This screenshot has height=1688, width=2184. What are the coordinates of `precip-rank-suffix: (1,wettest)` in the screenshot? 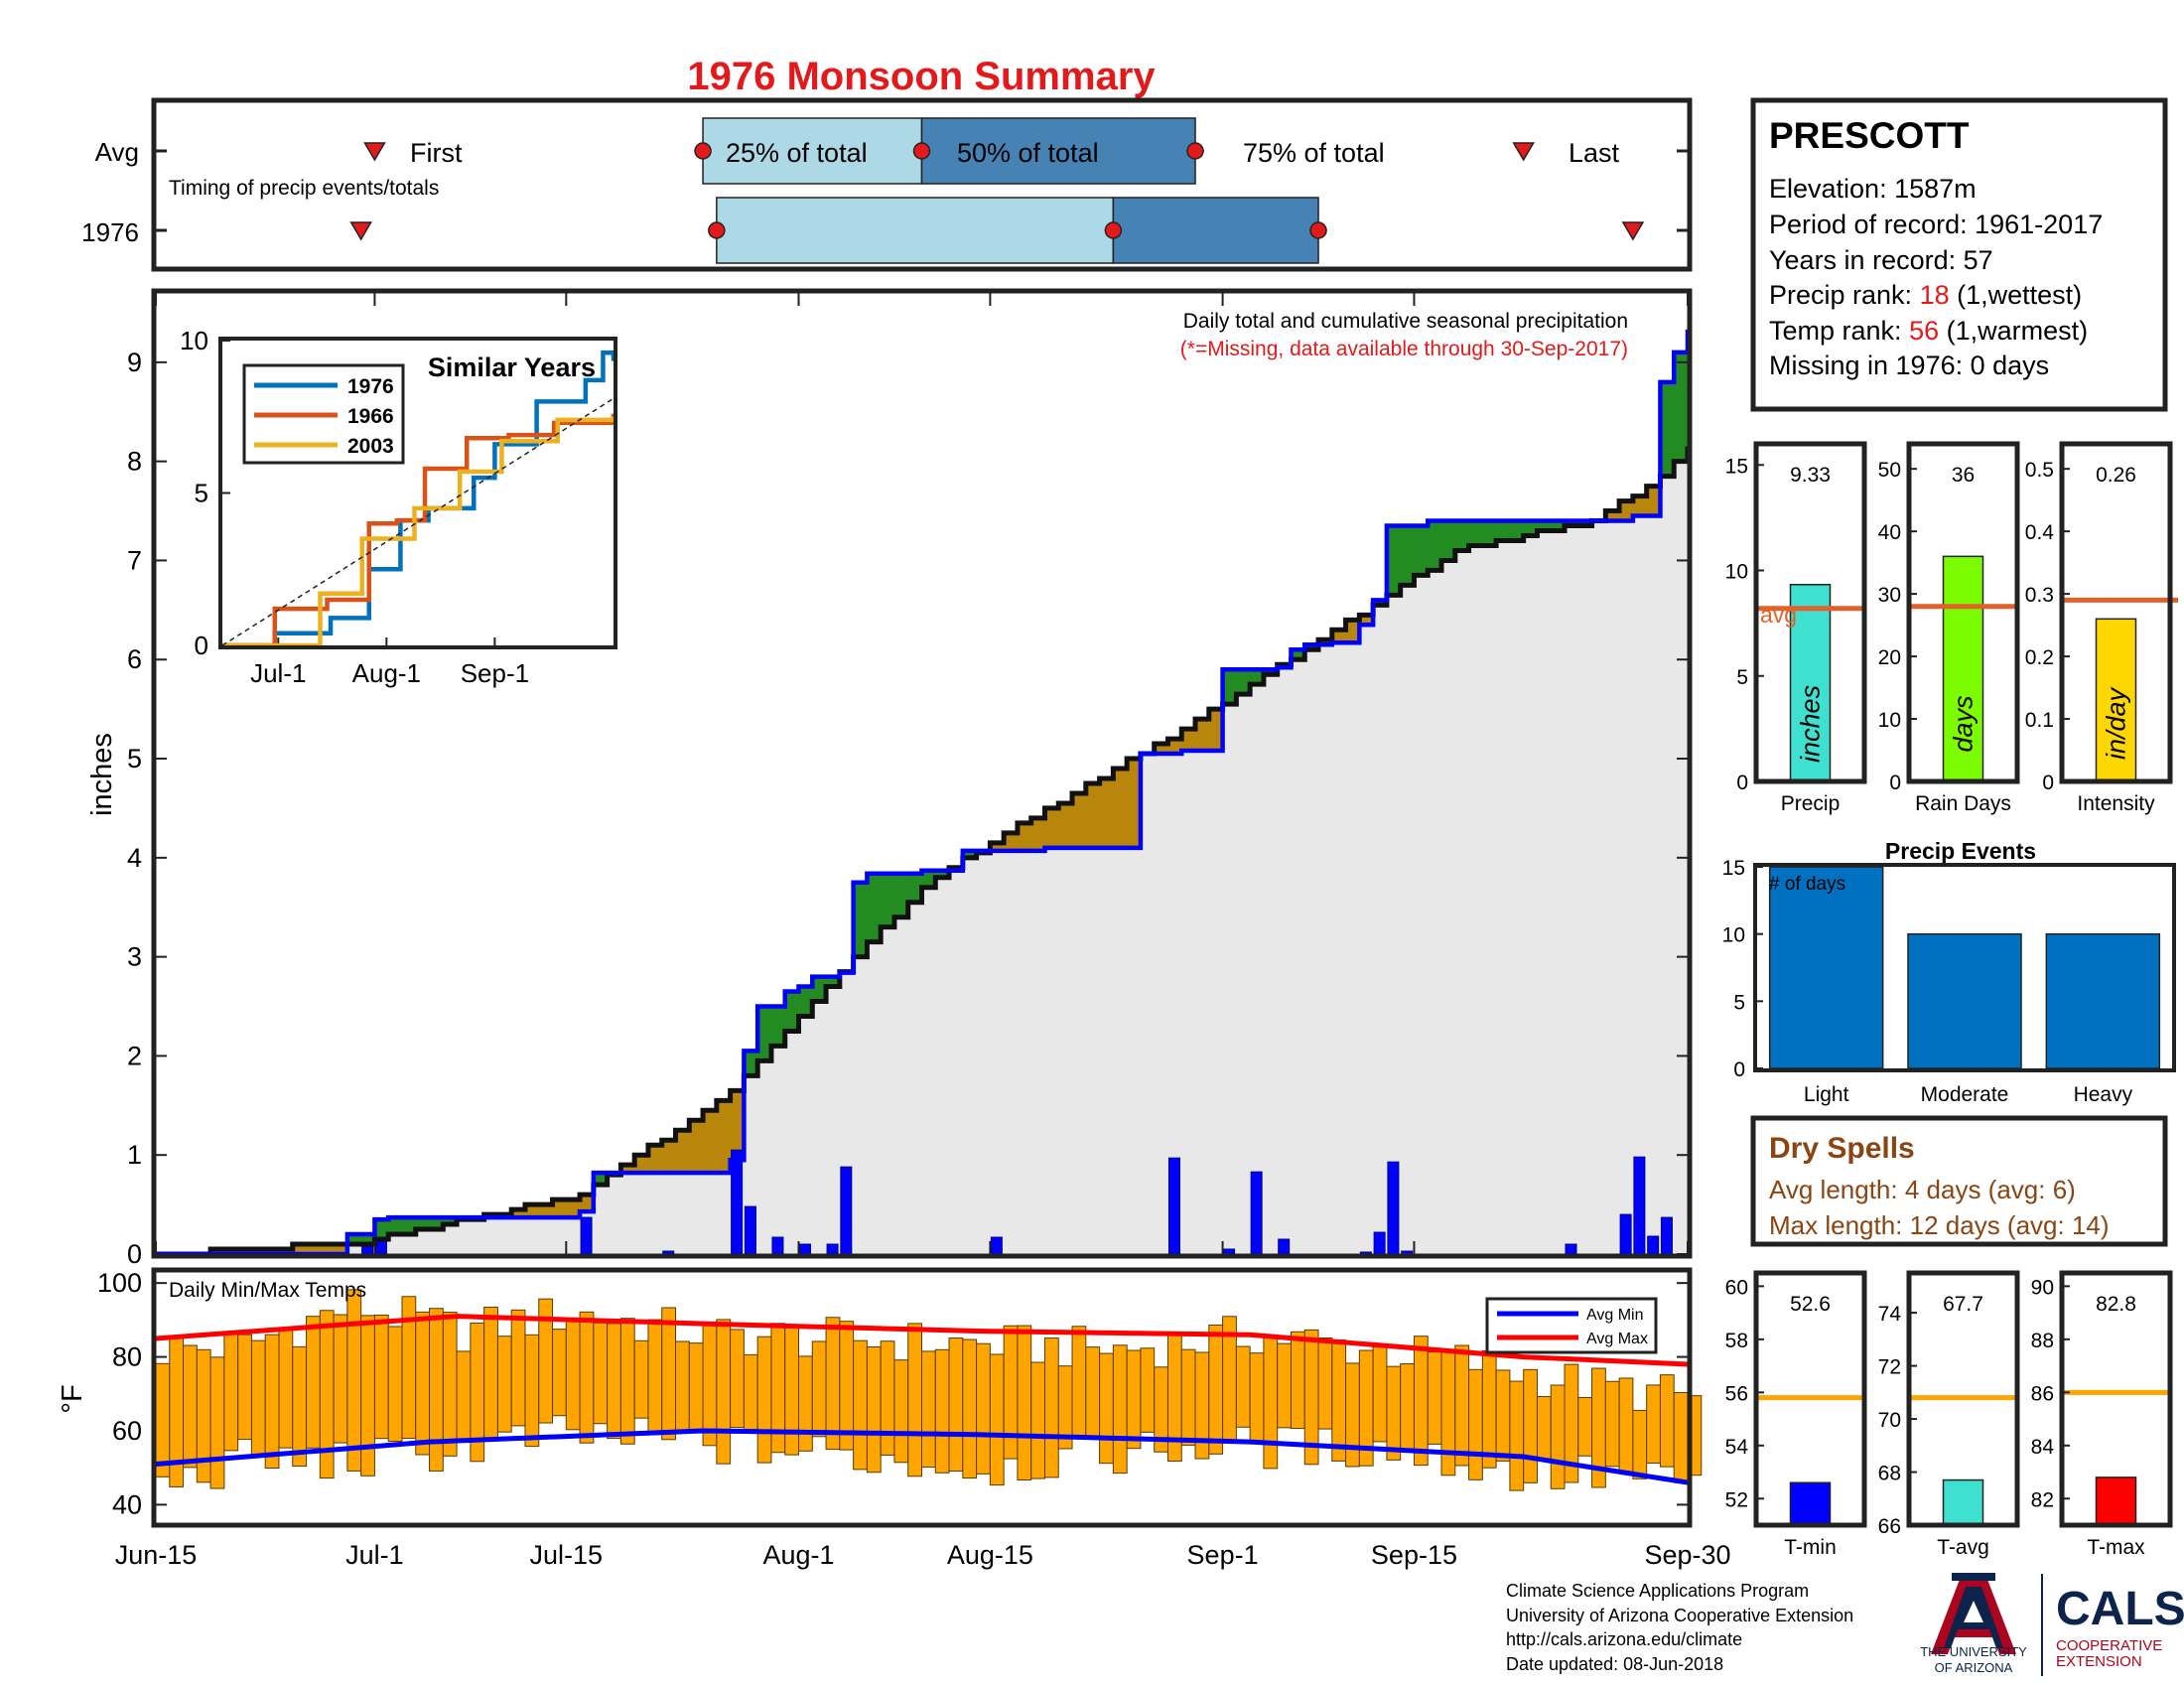 It's located at (2016, 295).